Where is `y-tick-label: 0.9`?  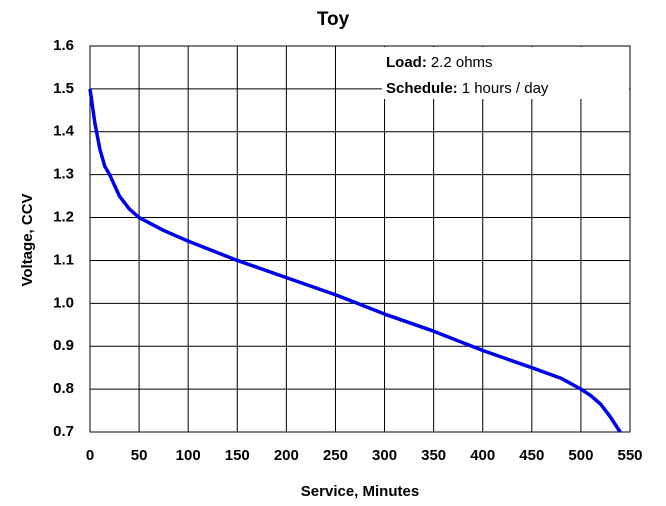 y-tick-label: 0.9 is located at coordinates (63, 345).